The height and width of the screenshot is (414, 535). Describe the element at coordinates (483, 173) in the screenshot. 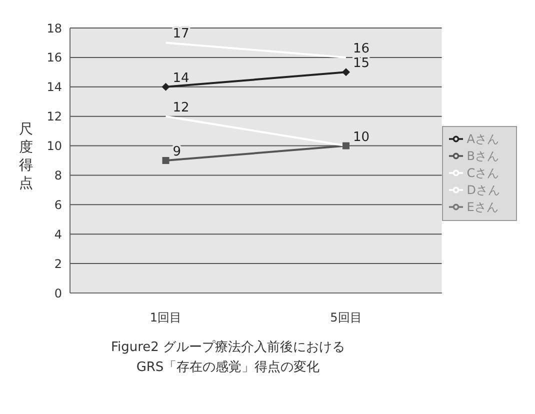

I see `legend-label: Cさん` at that location.